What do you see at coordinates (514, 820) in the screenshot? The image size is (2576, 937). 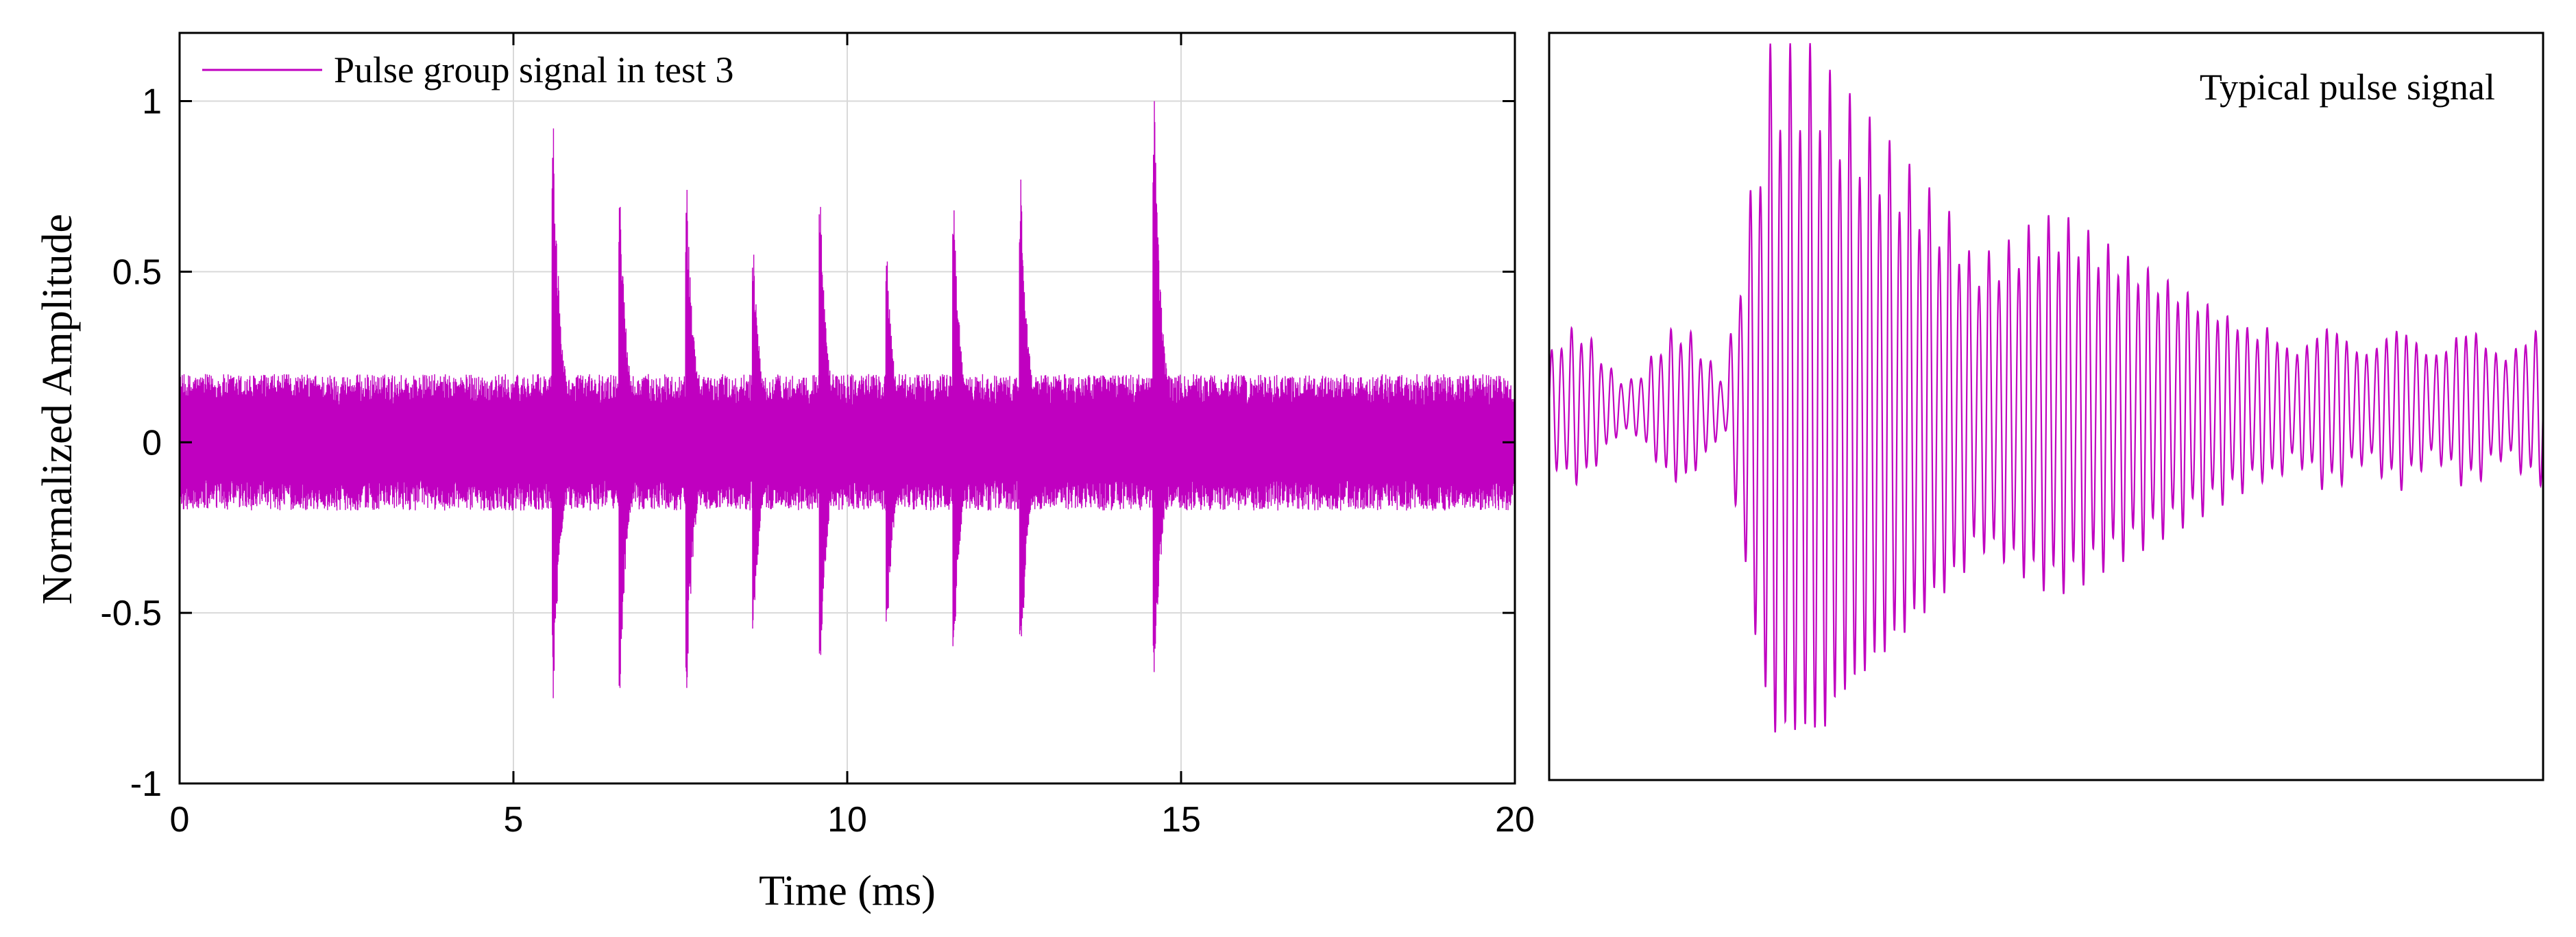 I see `x-tick-label: 5` at bounding box center [514, 820].